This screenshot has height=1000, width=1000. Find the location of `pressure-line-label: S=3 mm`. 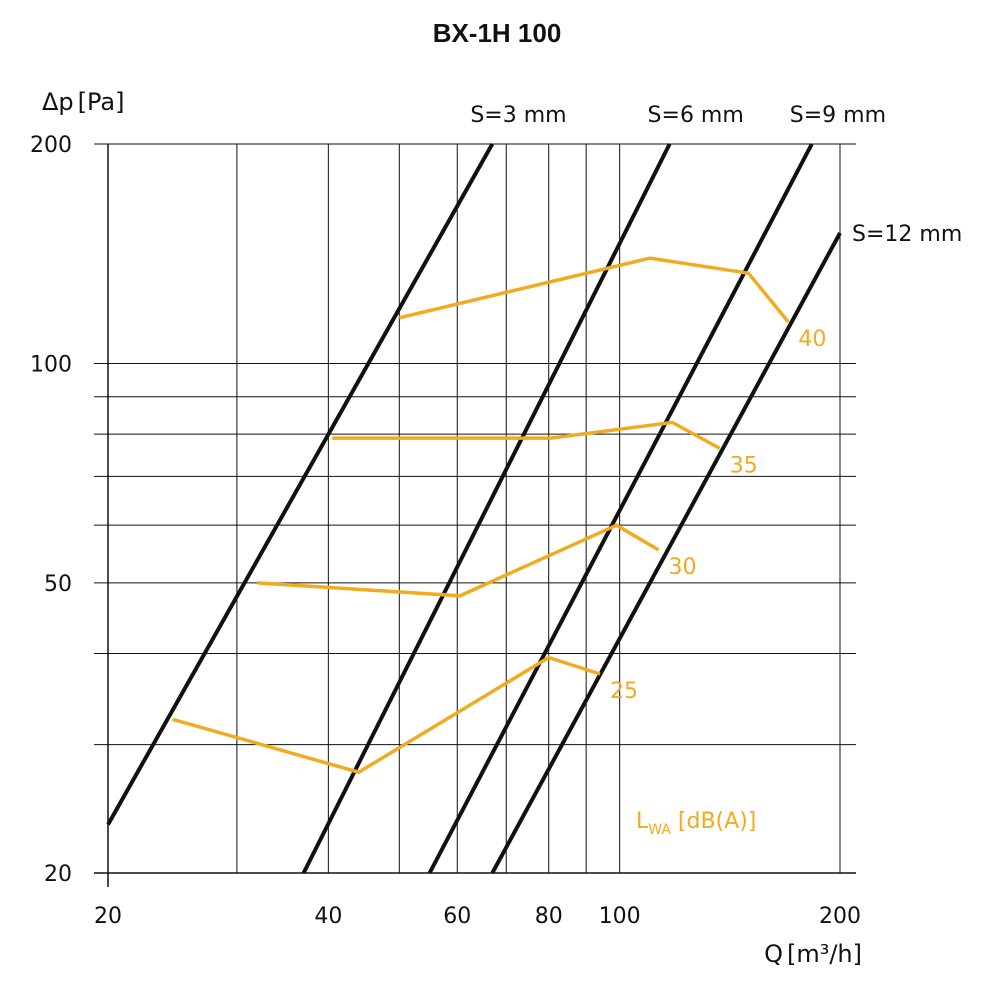

pressure-line-label: S=3 mm is located at coordinates (518, 115).